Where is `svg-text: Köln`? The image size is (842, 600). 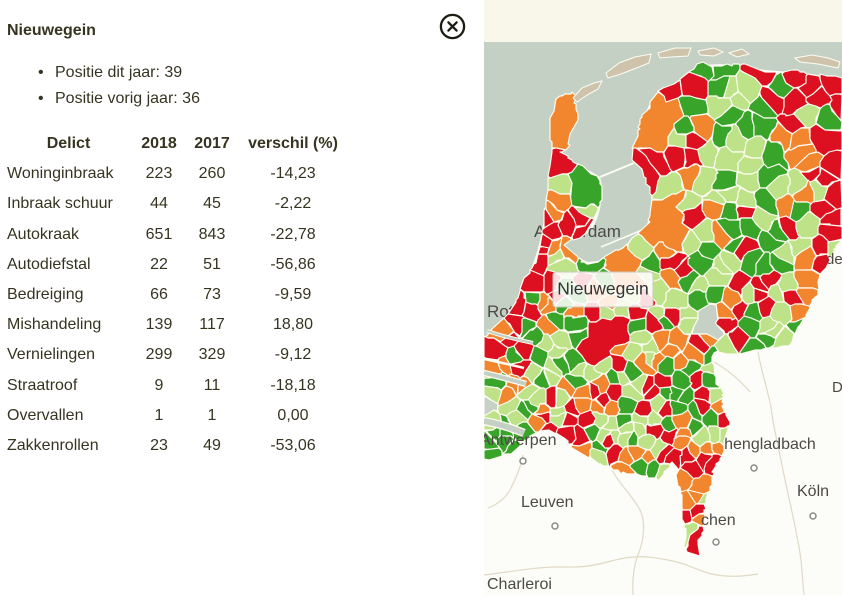
svg-text: Köln is located at coordinates (813, 491).